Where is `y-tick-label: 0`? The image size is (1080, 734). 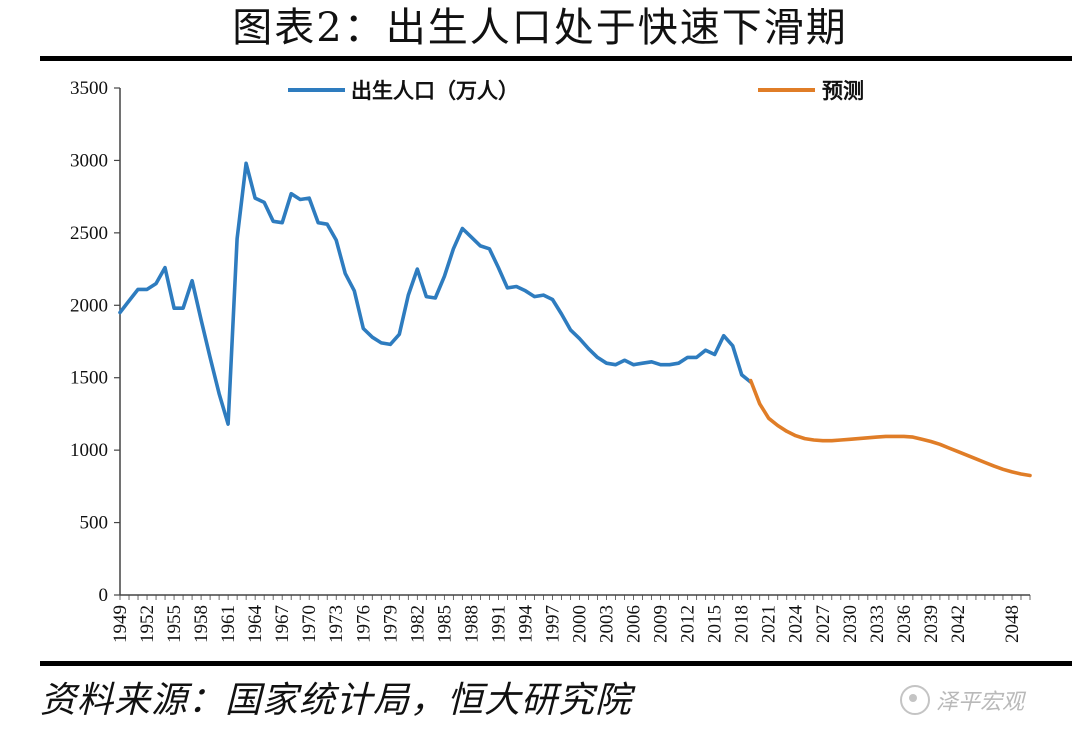
y-tick-label: 0 is located at coordinates (104, 595).